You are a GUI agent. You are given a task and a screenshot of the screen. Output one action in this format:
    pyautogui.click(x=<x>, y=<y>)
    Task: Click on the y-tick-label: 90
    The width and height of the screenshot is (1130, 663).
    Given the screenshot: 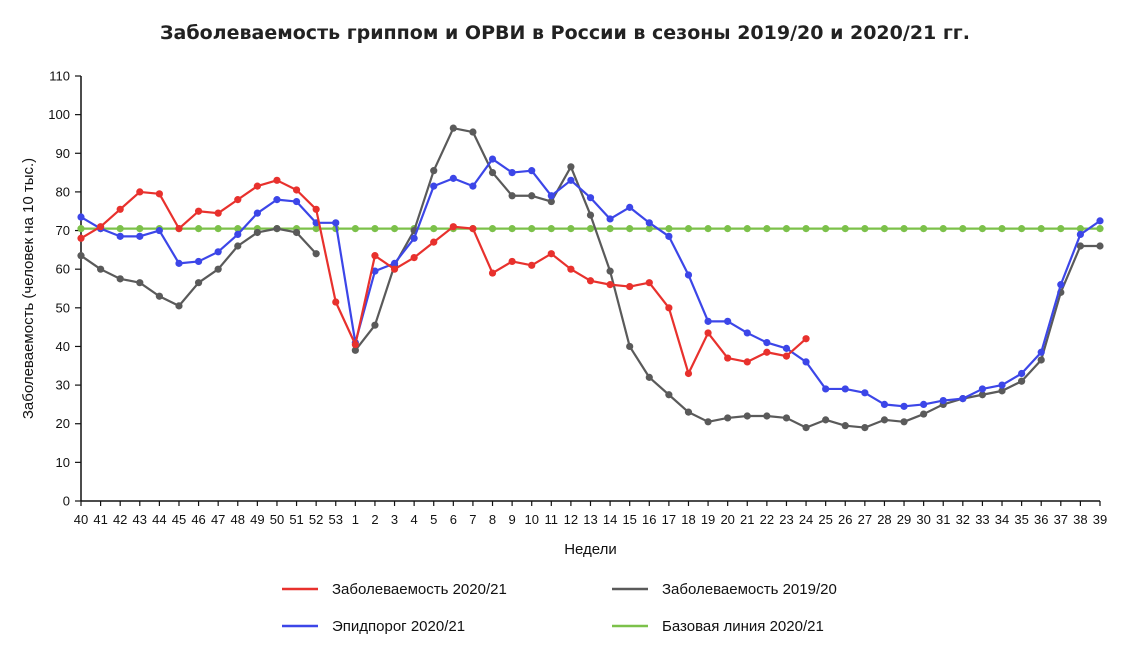 What is the action you would take?
    pyautogui.click(x=63, y=153)
    